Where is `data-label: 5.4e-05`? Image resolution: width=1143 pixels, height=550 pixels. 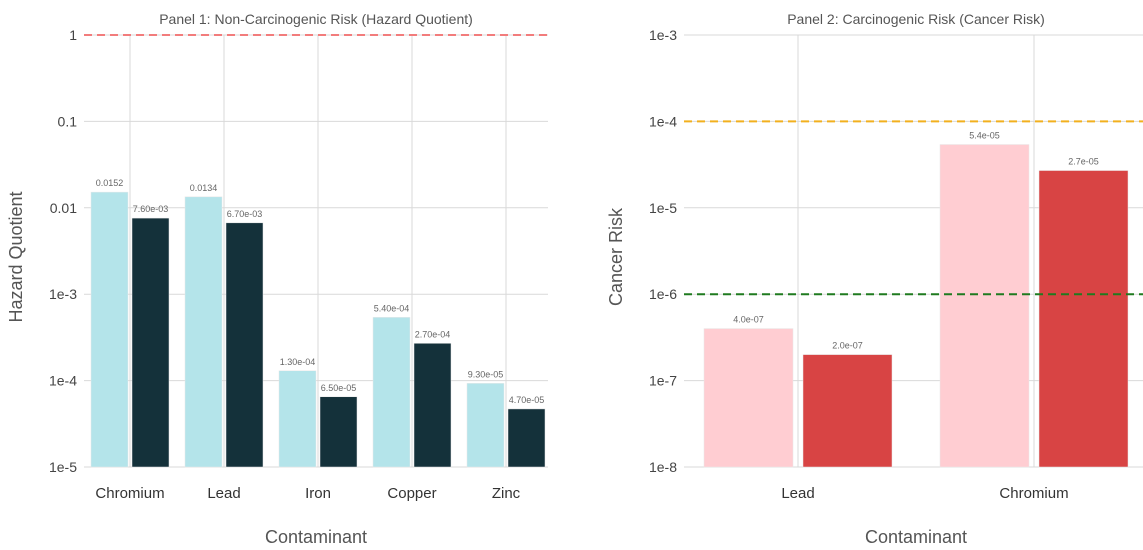
data-label: 5.4e-05 is located at coordinates (984, 136).